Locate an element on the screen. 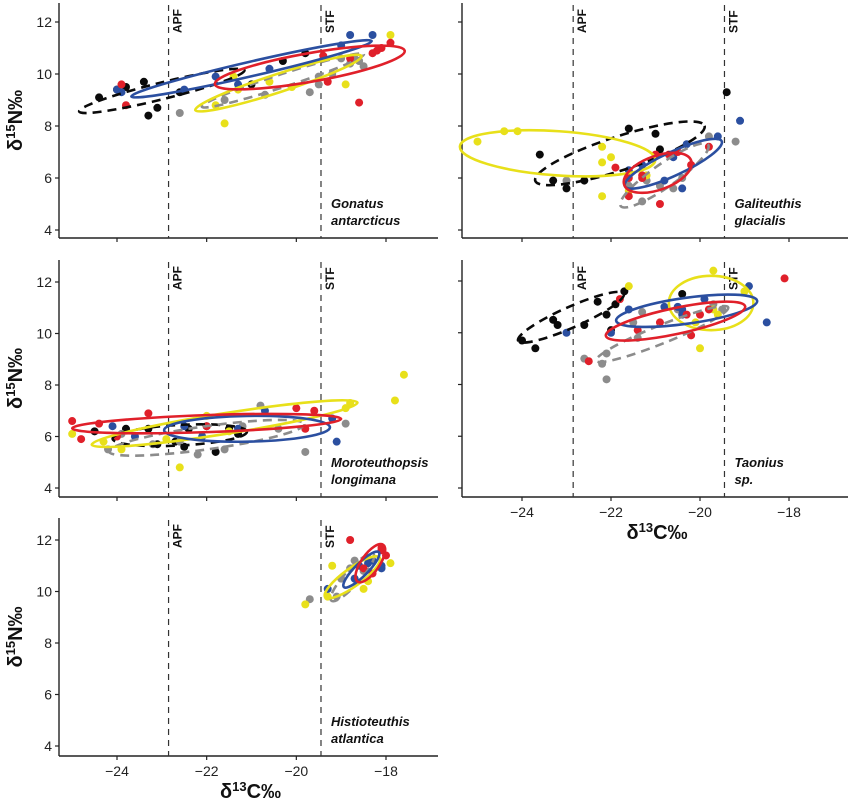 Image resolution: width=850 pixels, height=798 pixels. species-label-line1: Moroteuthopsis is located at coordinates (380, 462).